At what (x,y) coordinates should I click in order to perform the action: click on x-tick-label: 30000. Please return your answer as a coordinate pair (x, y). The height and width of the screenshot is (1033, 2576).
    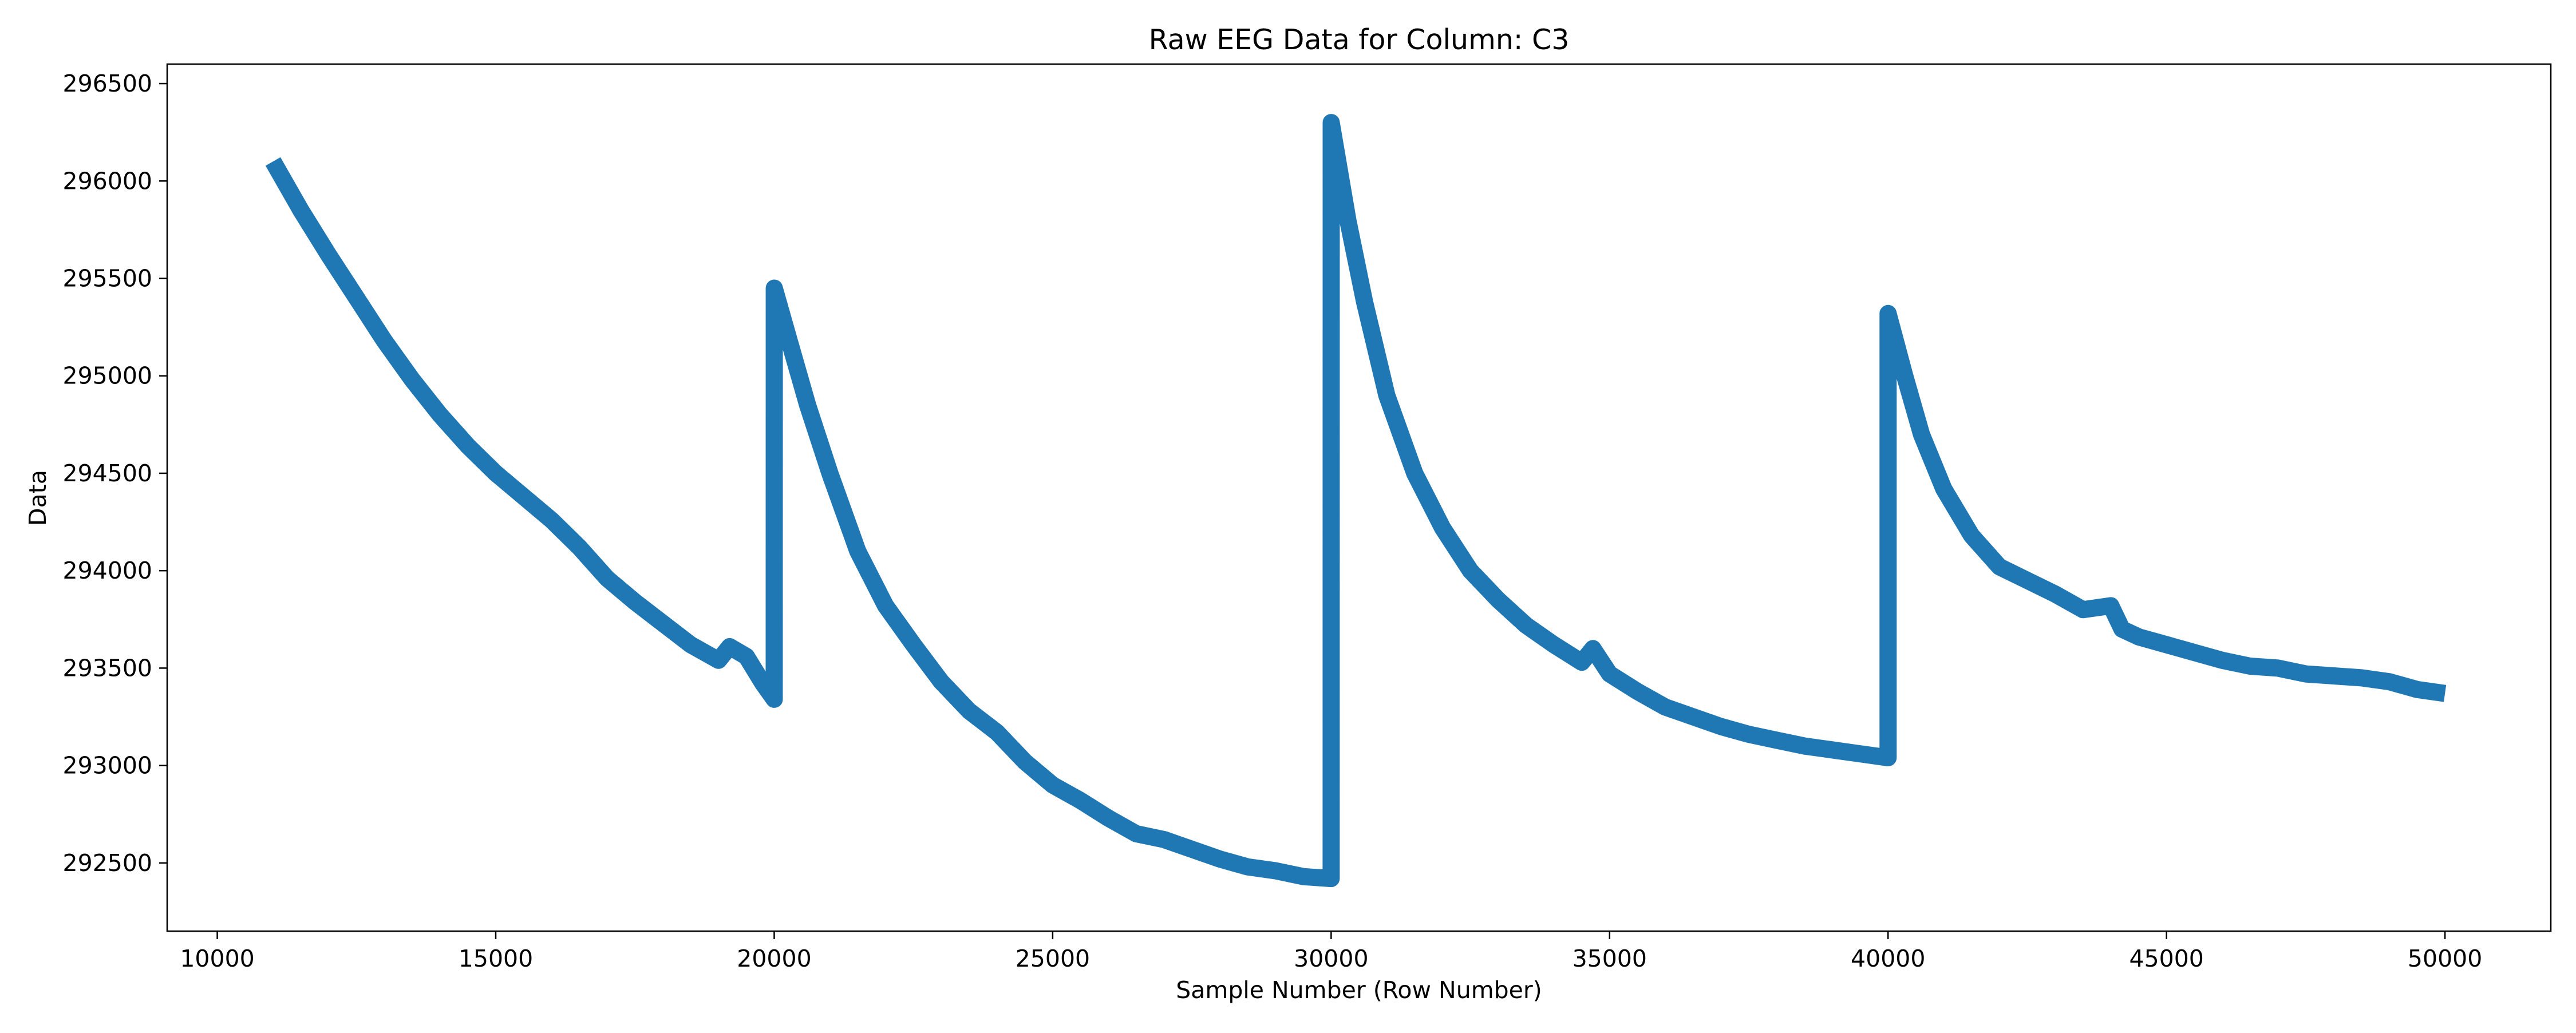
    Looking at the image, I should click on (1331, 959).